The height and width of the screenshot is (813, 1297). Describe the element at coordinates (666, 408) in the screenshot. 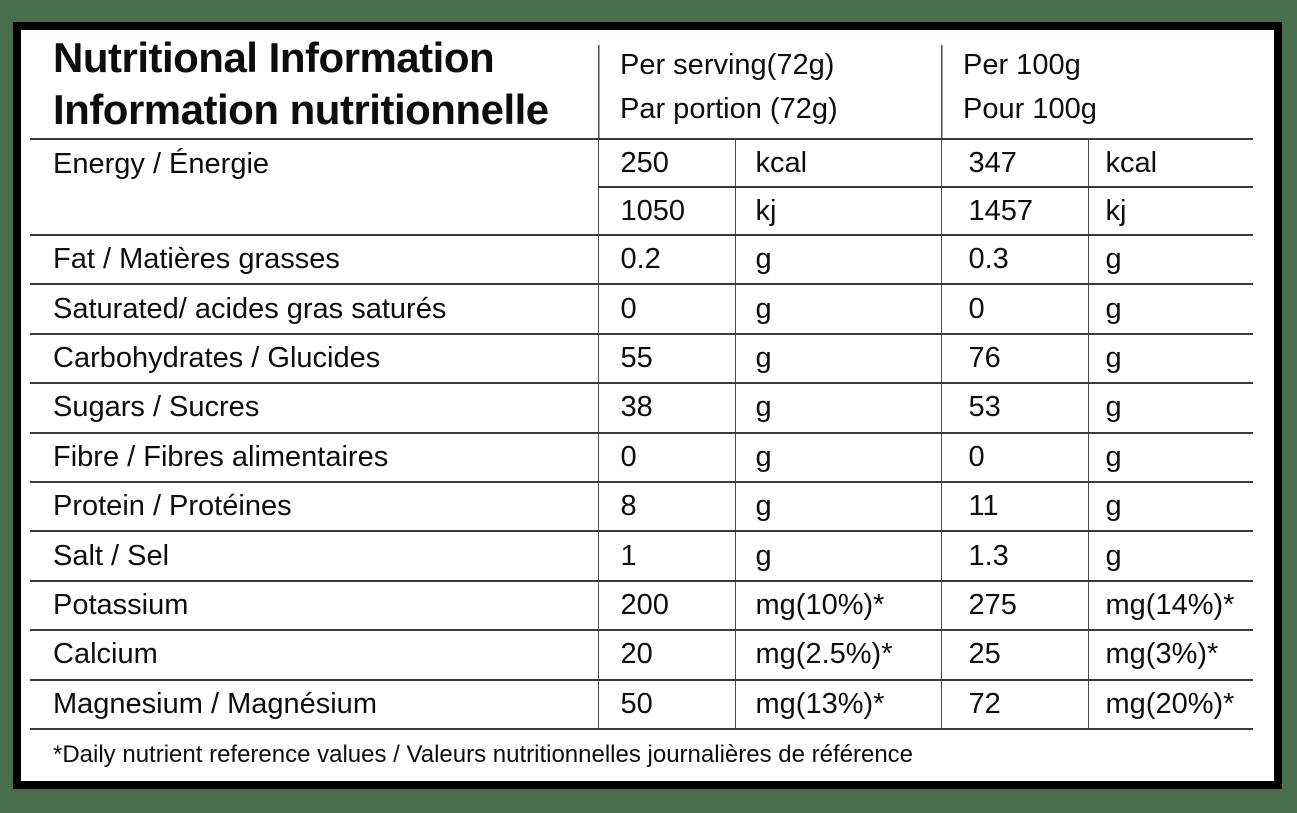

I see `serving-value-cell: 38` at that location.